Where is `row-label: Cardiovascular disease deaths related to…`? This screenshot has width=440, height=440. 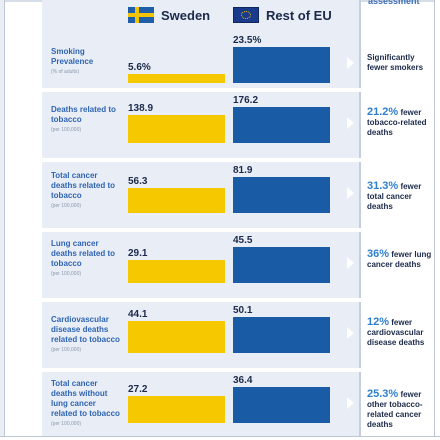 row-label: Cardiovascular disease deaths related to… is located at coordinates (86, 334).